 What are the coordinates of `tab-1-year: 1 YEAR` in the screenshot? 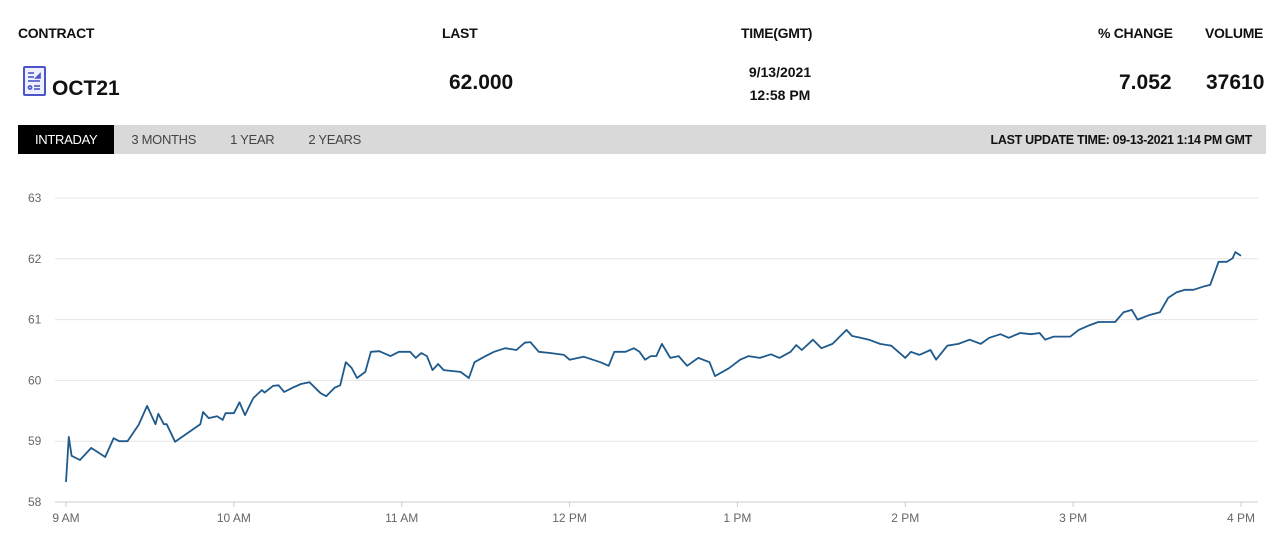 It's located at (252, 139).